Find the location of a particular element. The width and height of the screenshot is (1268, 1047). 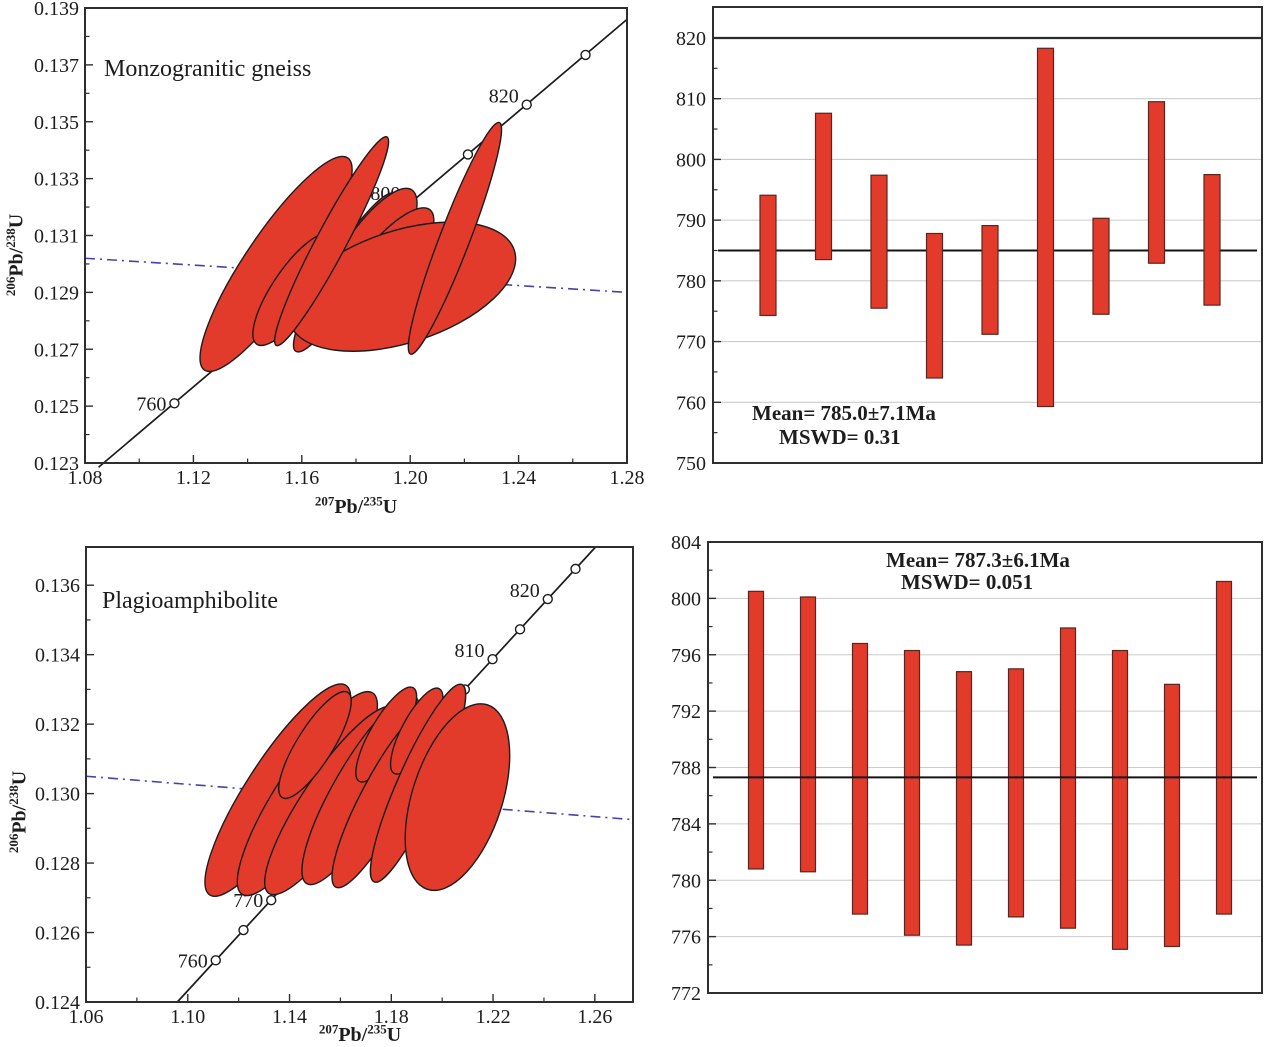

y-tick-label: 784 is located at coordinates (686, 825).